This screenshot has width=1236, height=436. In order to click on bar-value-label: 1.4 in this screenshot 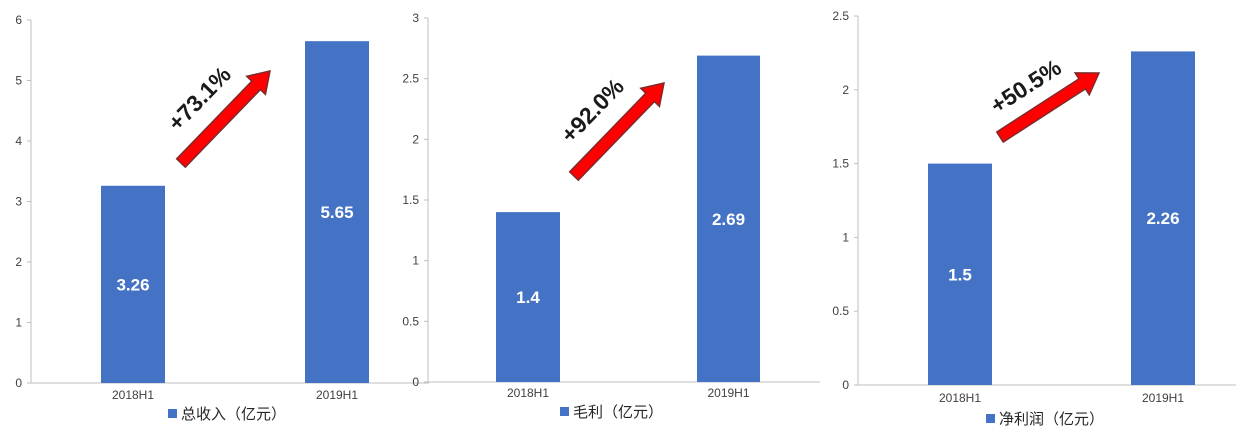, I will do `click(528, 297)`.